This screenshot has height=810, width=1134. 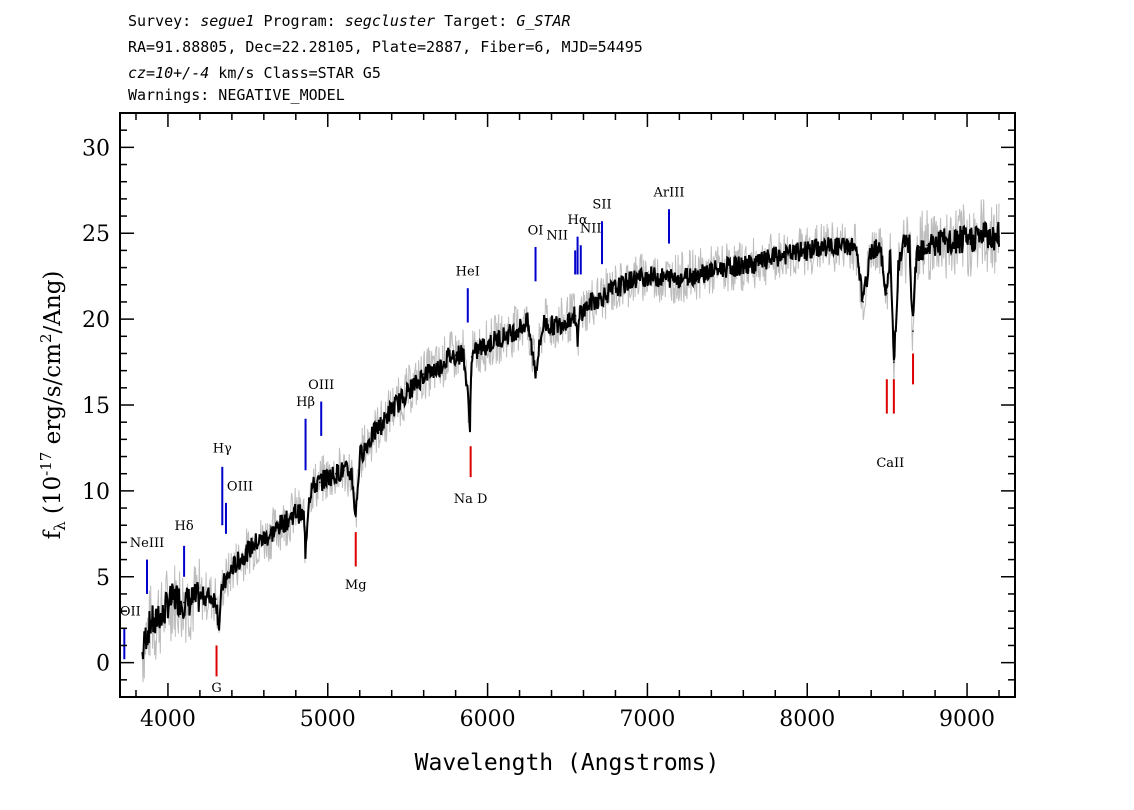 What do you see at coordinates (96, 234) in the screenshot?
I see `y-tick-label: 25` at bounding box center [96, 234].